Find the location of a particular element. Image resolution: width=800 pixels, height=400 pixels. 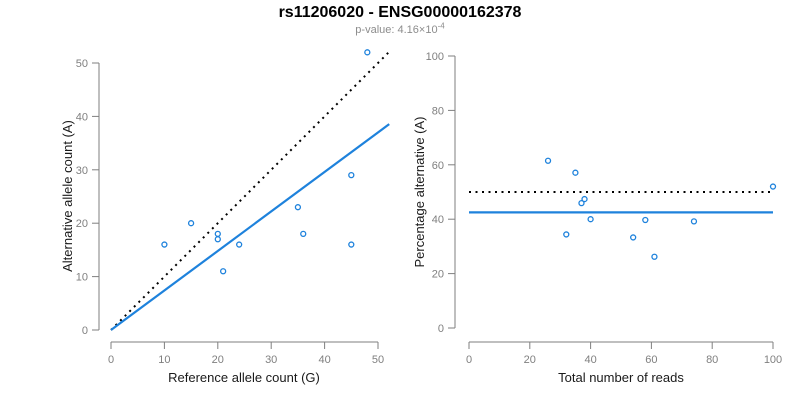

y-tick-label: 10 is located at coordinates (82, 278).